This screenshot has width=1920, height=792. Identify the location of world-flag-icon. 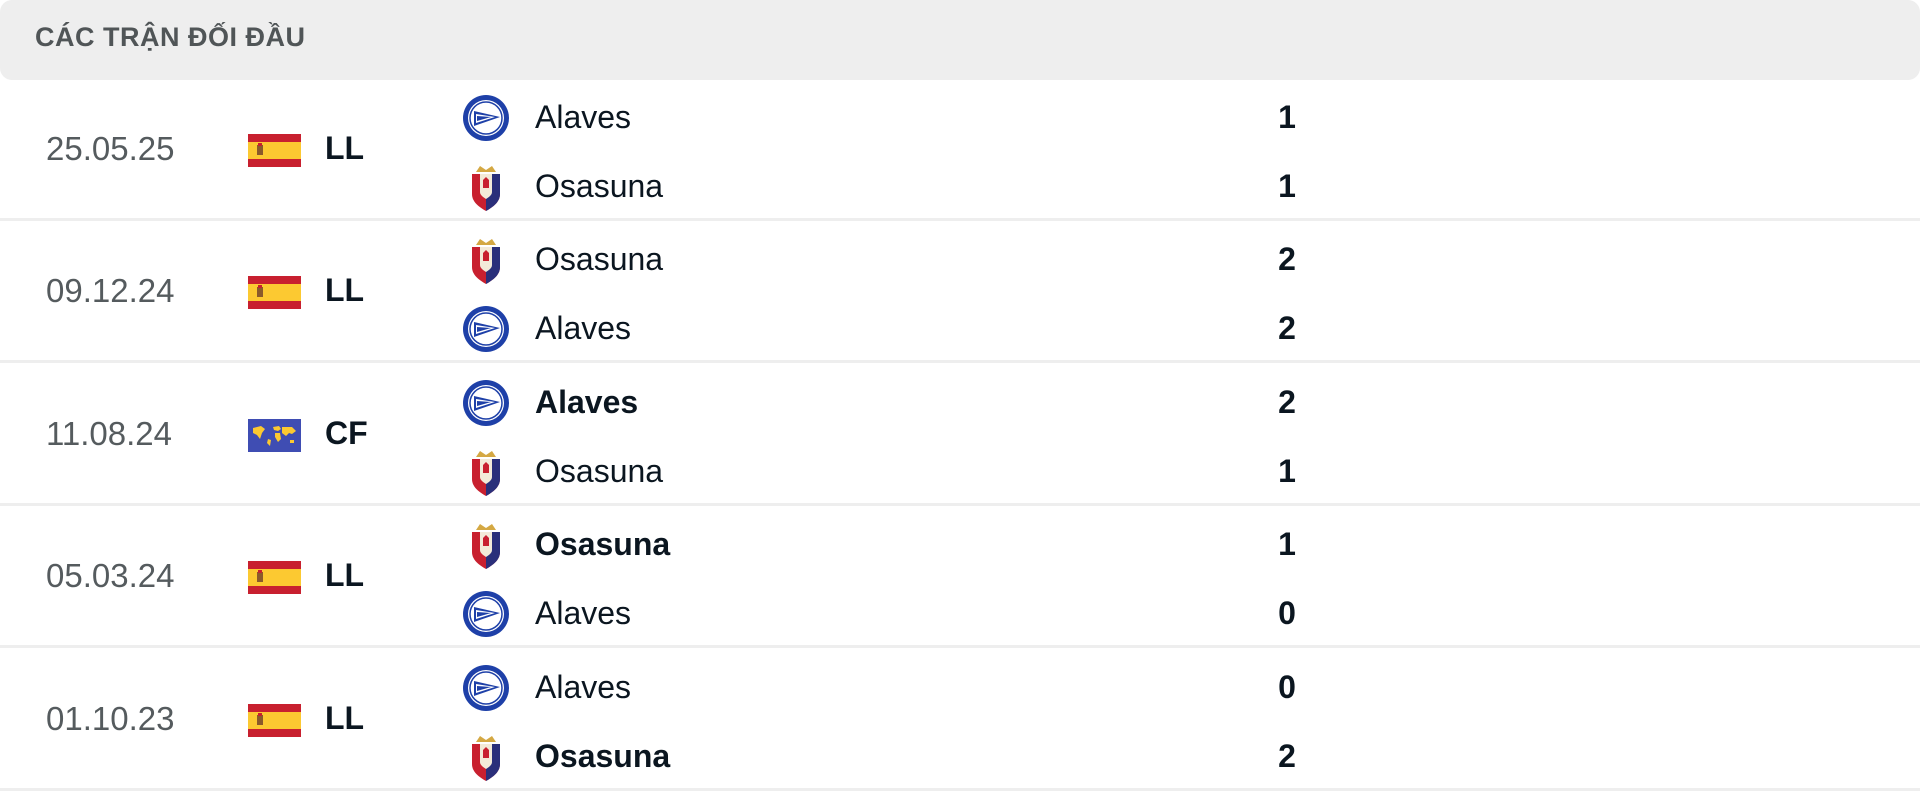
(274, 435).